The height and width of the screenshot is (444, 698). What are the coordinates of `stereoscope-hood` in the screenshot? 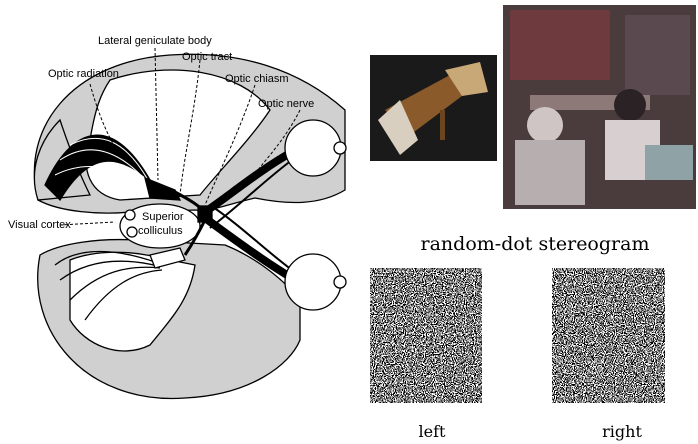 It's located at (466, 79).